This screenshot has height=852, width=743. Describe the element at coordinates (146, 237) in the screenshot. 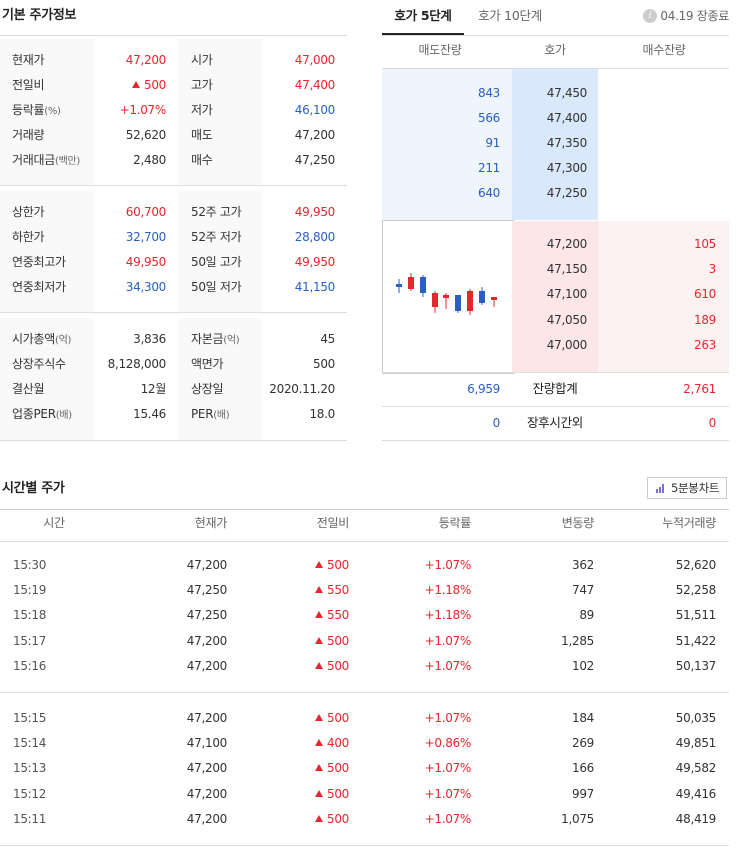

I see `value-text: 32,700` at that location.